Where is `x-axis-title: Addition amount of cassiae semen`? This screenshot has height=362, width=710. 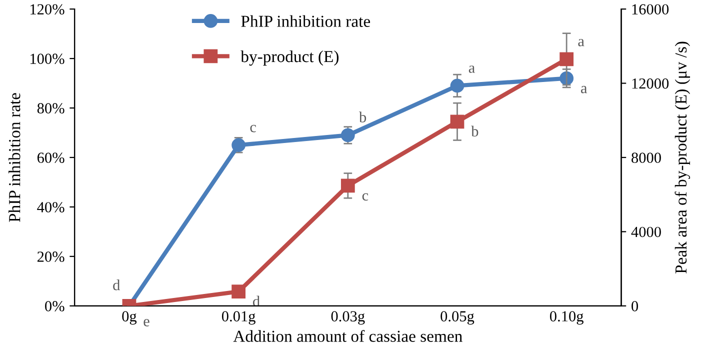 x-axis-title: Addition amount of cassiae semen is located at coordinates (347, 336).